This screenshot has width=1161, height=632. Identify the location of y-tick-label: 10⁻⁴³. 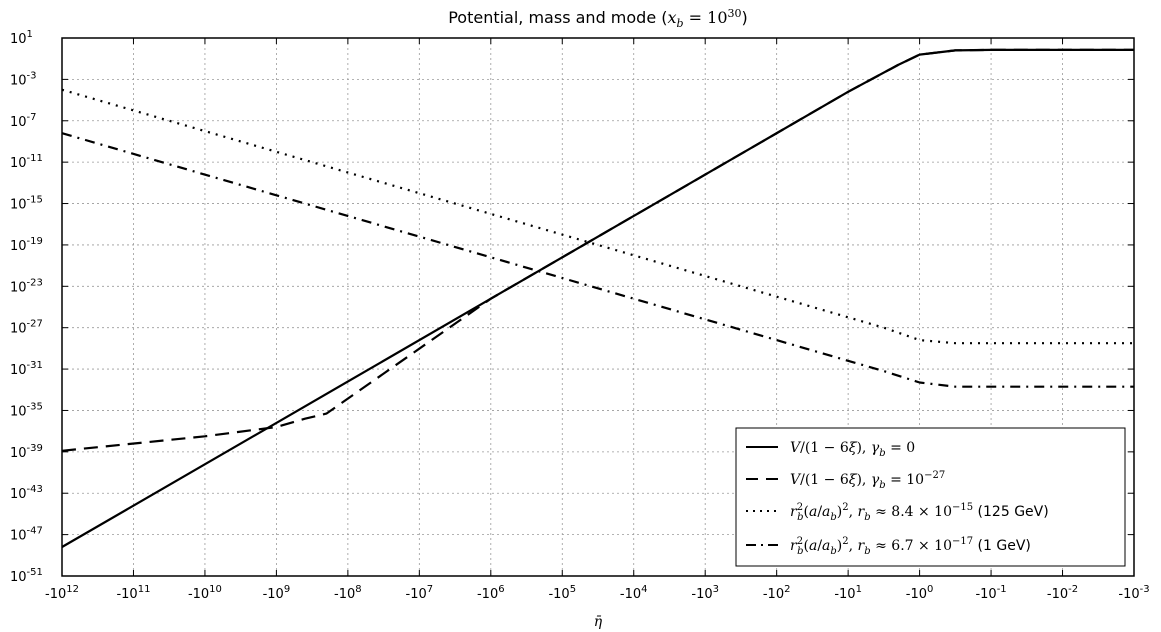
(26, 493).